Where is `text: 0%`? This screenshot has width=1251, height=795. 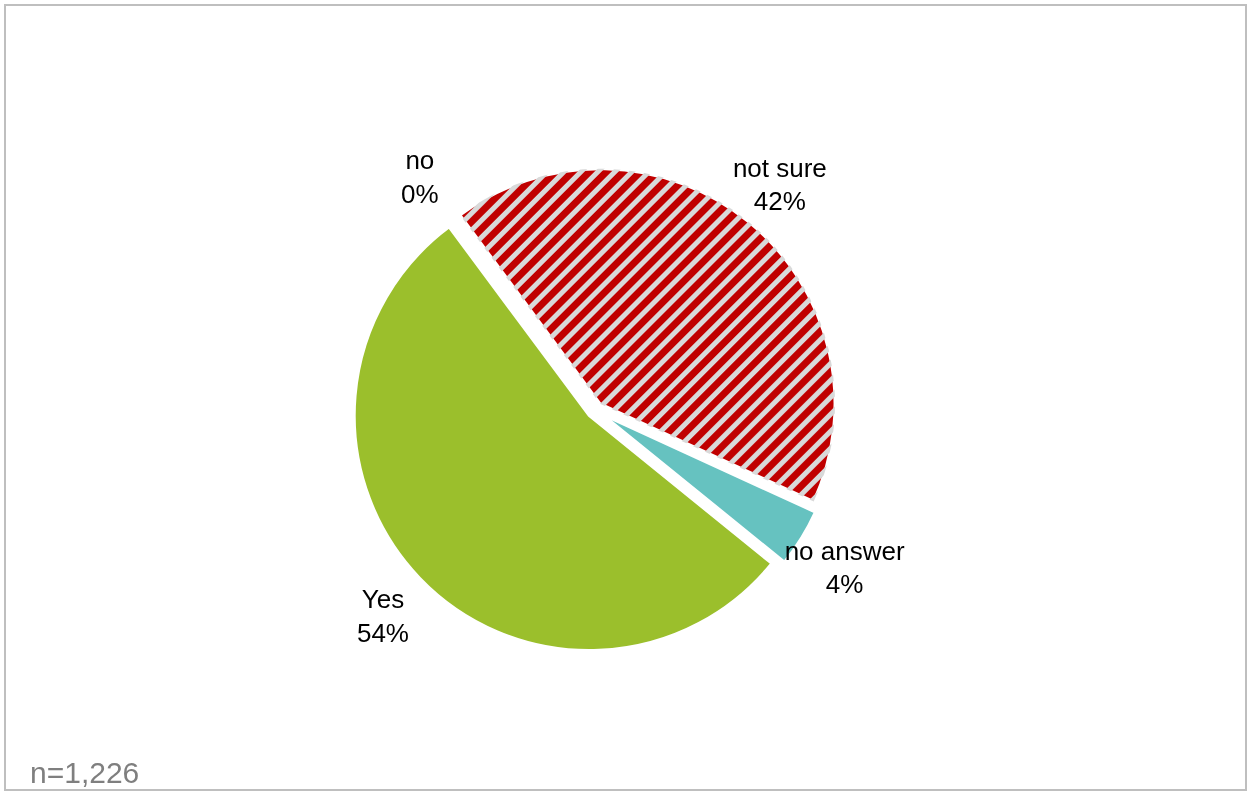 text: 0% is located at coordinates (420, 193).